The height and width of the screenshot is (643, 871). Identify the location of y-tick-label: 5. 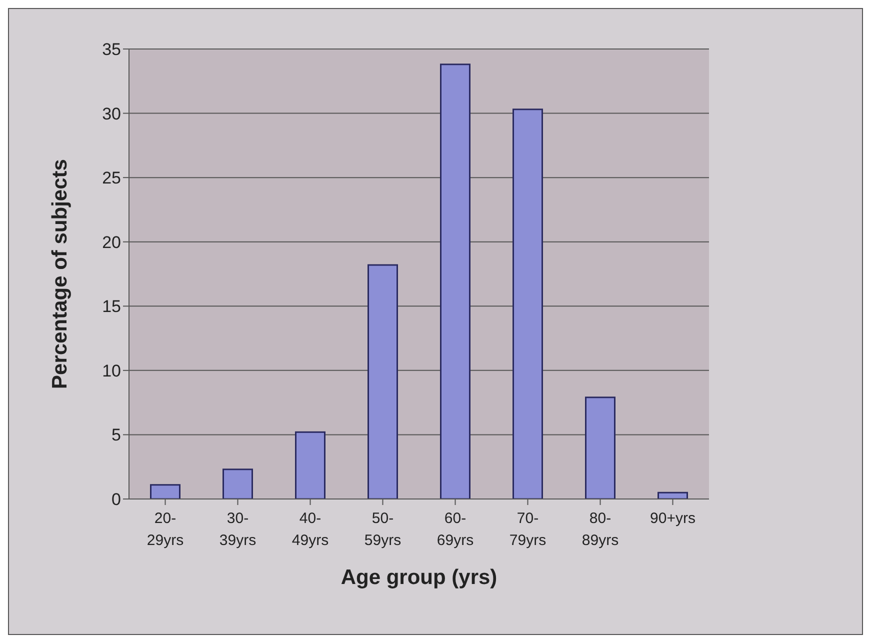
(116, 435).